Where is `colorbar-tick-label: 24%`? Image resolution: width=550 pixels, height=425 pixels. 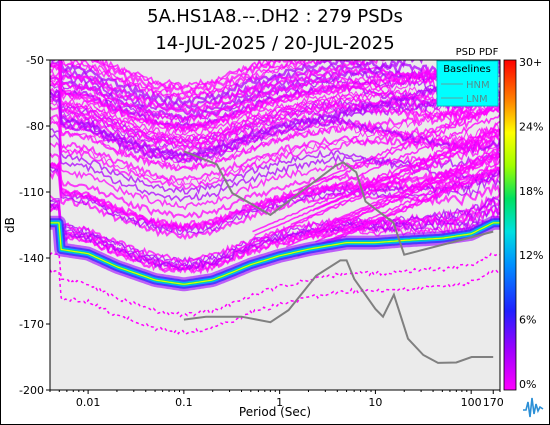
colorbar-tick-label: 24% is located at coordinates (531, 126).